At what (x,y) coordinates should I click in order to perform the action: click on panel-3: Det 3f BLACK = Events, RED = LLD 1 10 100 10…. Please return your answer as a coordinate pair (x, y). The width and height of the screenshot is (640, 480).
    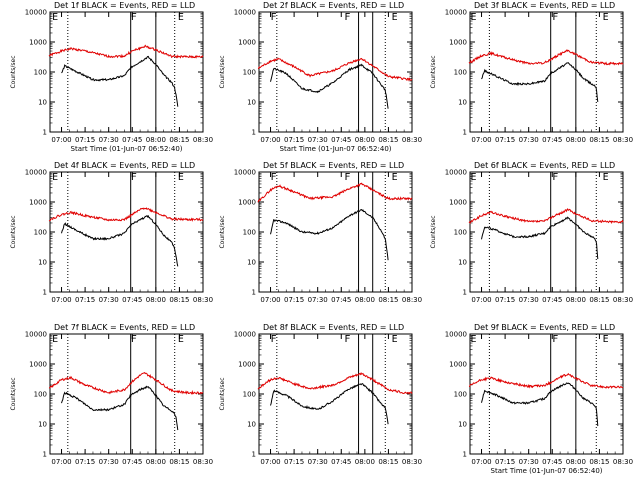
    Looking at the image, I should click on (531, 72).